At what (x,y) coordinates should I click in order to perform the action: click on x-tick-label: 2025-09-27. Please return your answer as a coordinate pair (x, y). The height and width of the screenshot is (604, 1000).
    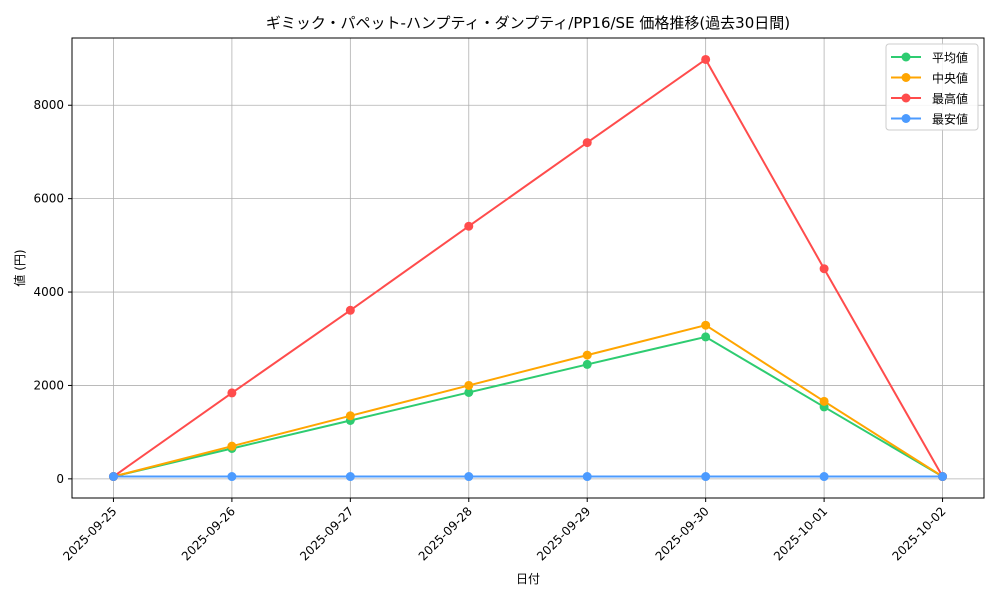
    Looking at the image, I should click on (326, 533).